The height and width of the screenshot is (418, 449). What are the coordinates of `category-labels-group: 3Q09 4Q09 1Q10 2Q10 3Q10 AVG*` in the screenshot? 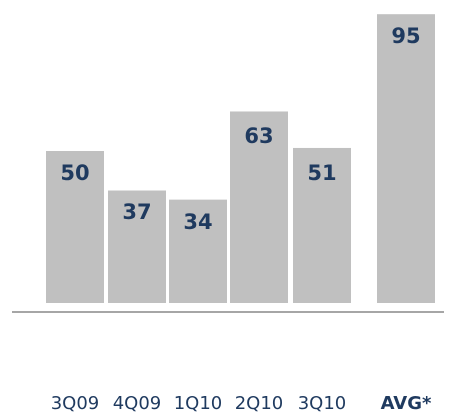 It's located at (241, 403).